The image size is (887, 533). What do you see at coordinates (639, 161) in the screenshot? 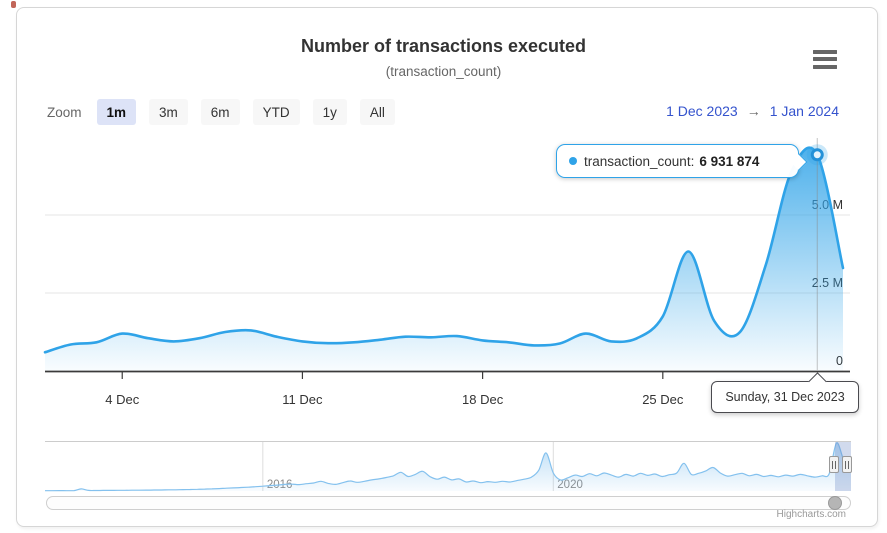
I see `tooltip-label: transaction_count:` at bounding box center [639, 161].